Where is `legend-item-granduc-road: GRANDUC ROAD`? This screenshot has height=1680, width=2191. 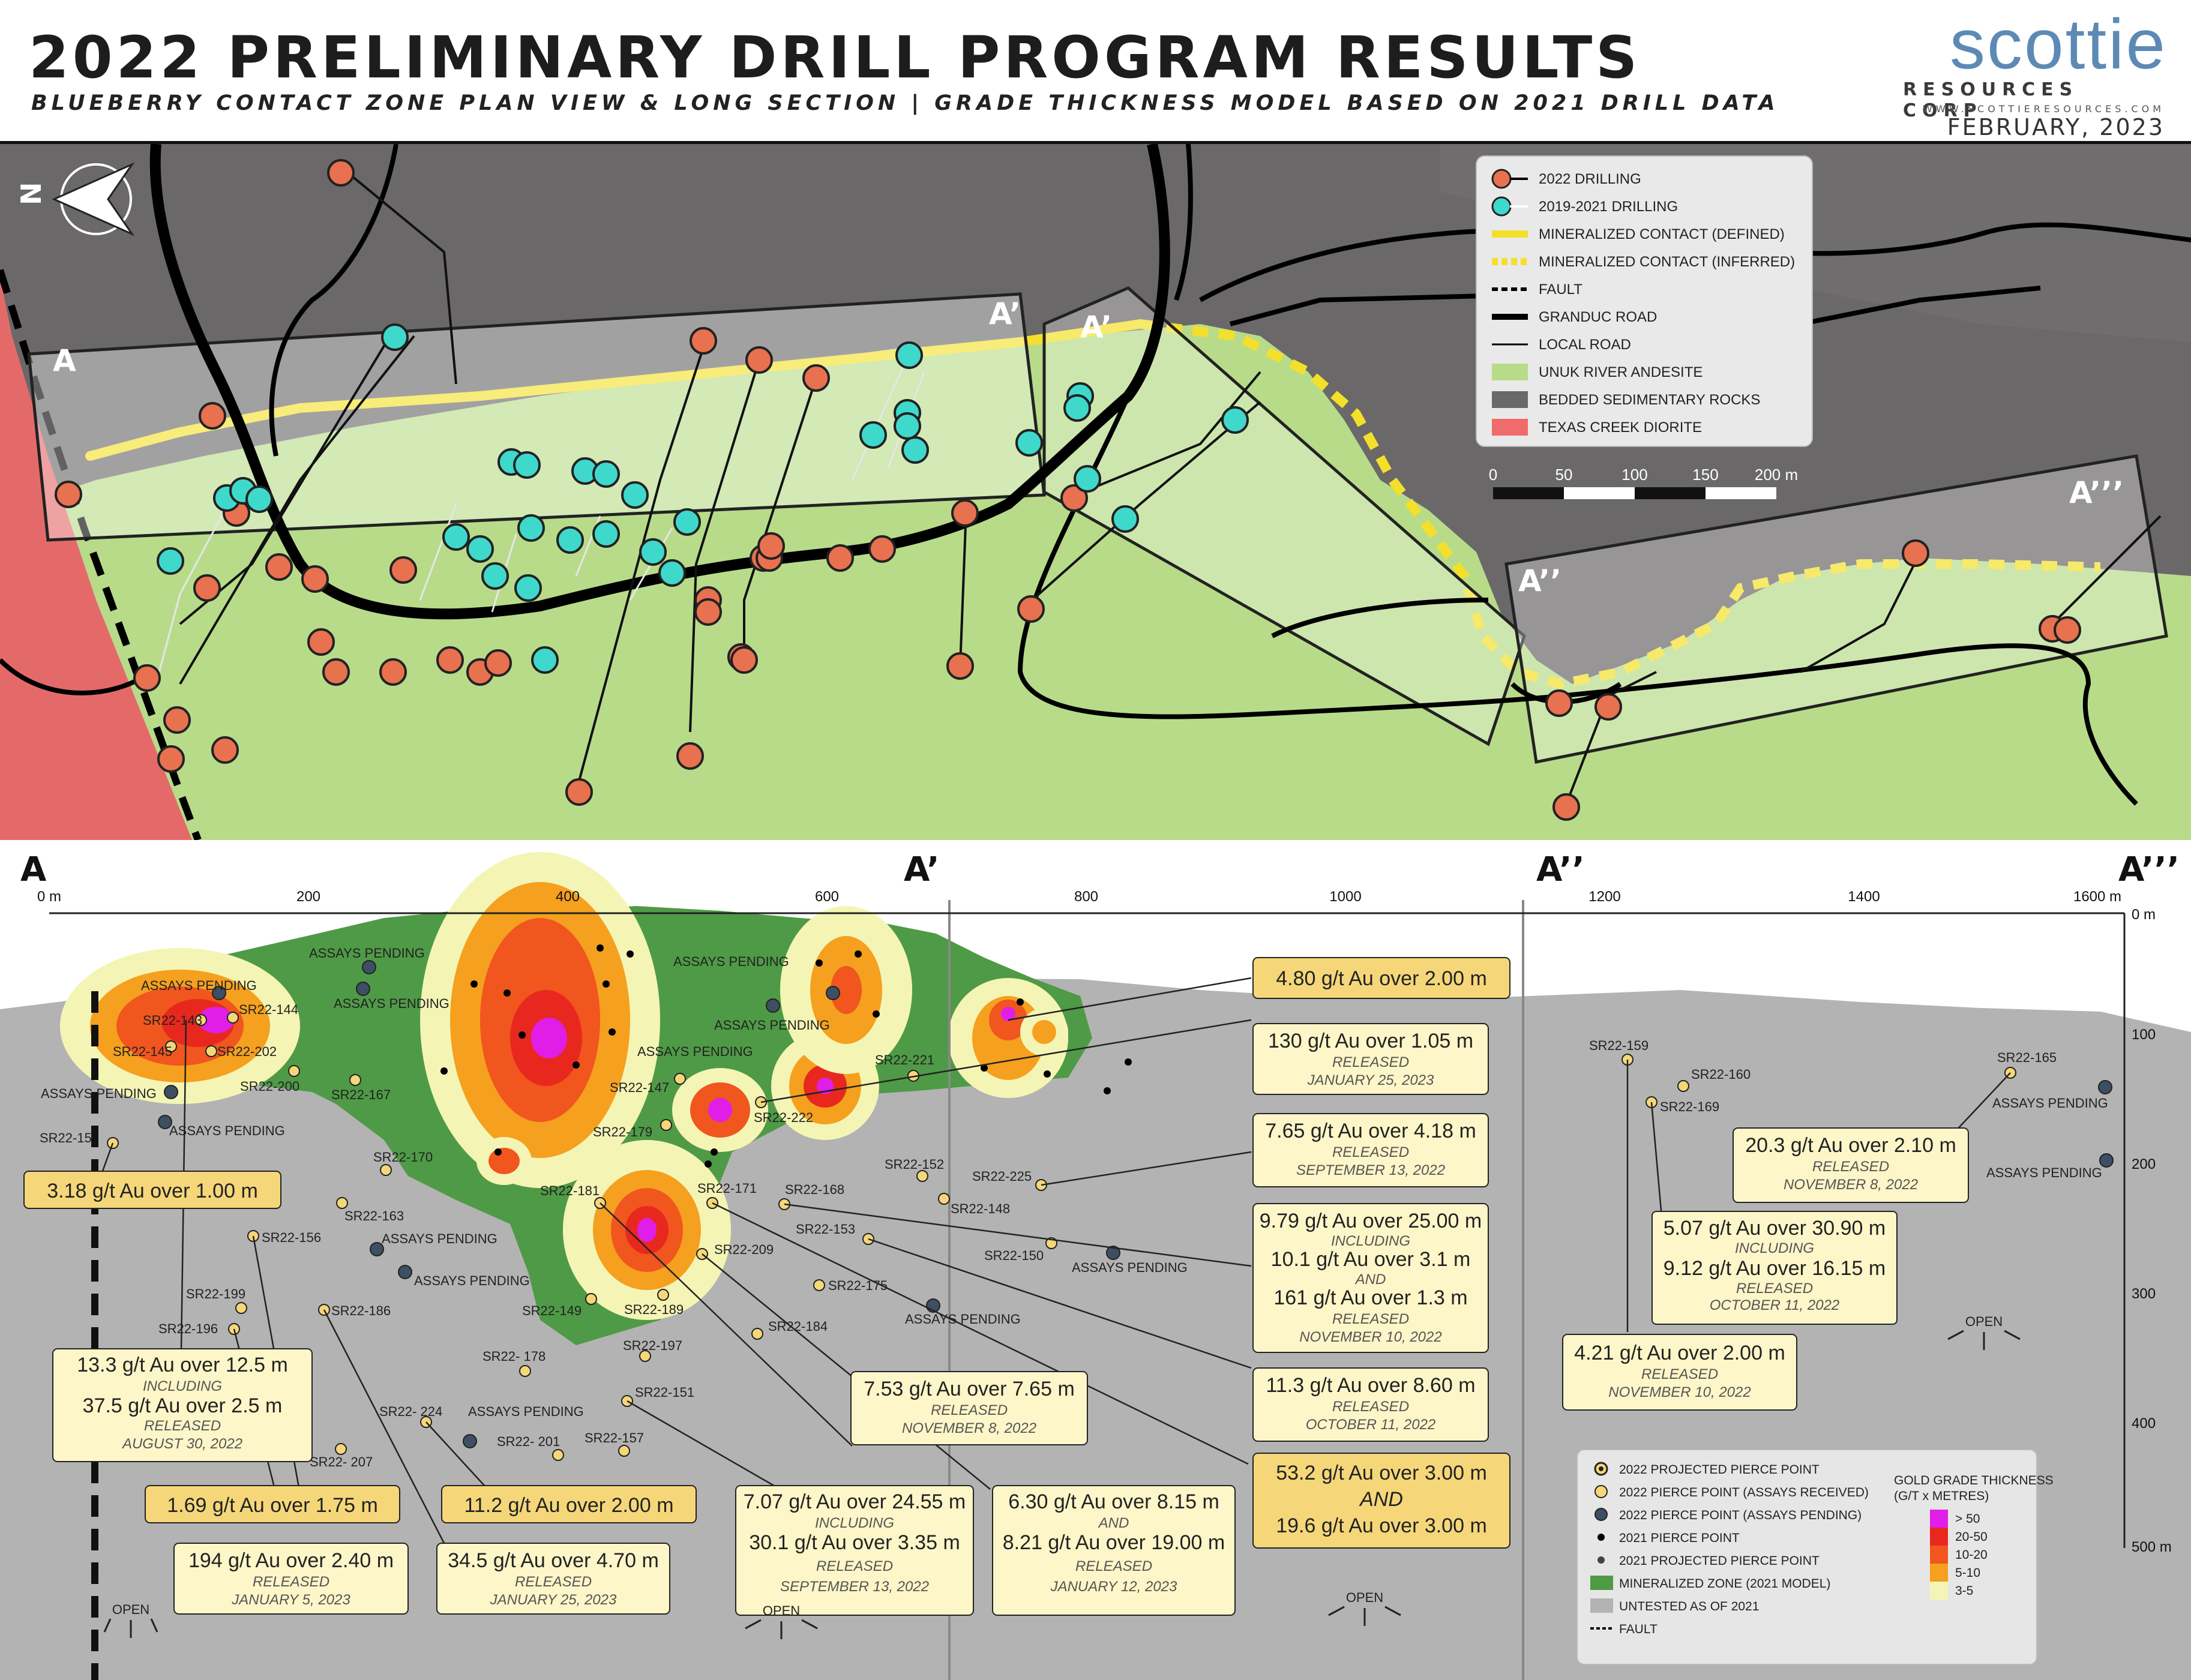
legend-item-granduc-road: GRANDUC ROAD is located at coordinates (1574, 317).